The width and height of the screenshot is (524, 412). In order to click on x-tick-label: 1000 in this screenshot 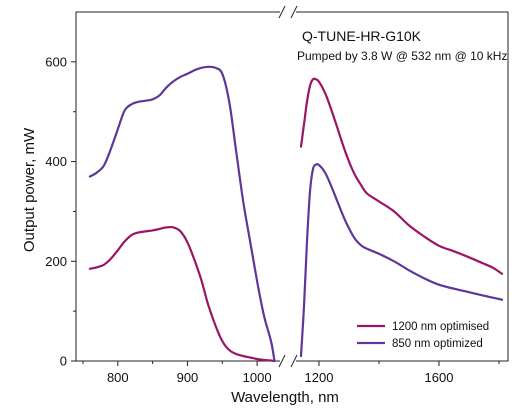, I will do `click(257, 377)`.